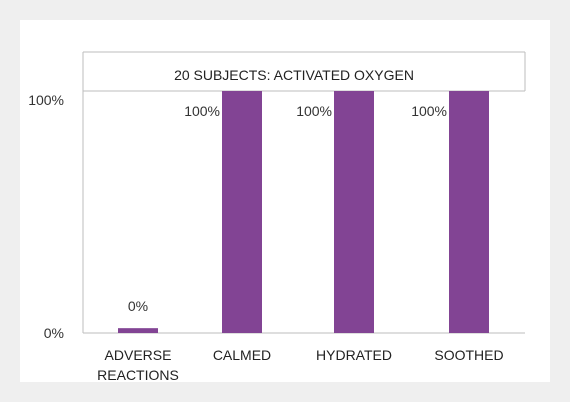  What do you see at coordinates (54, 333) in the screenshot?
I see `y-tick-label: 0%` at bounding box center [54, 333].